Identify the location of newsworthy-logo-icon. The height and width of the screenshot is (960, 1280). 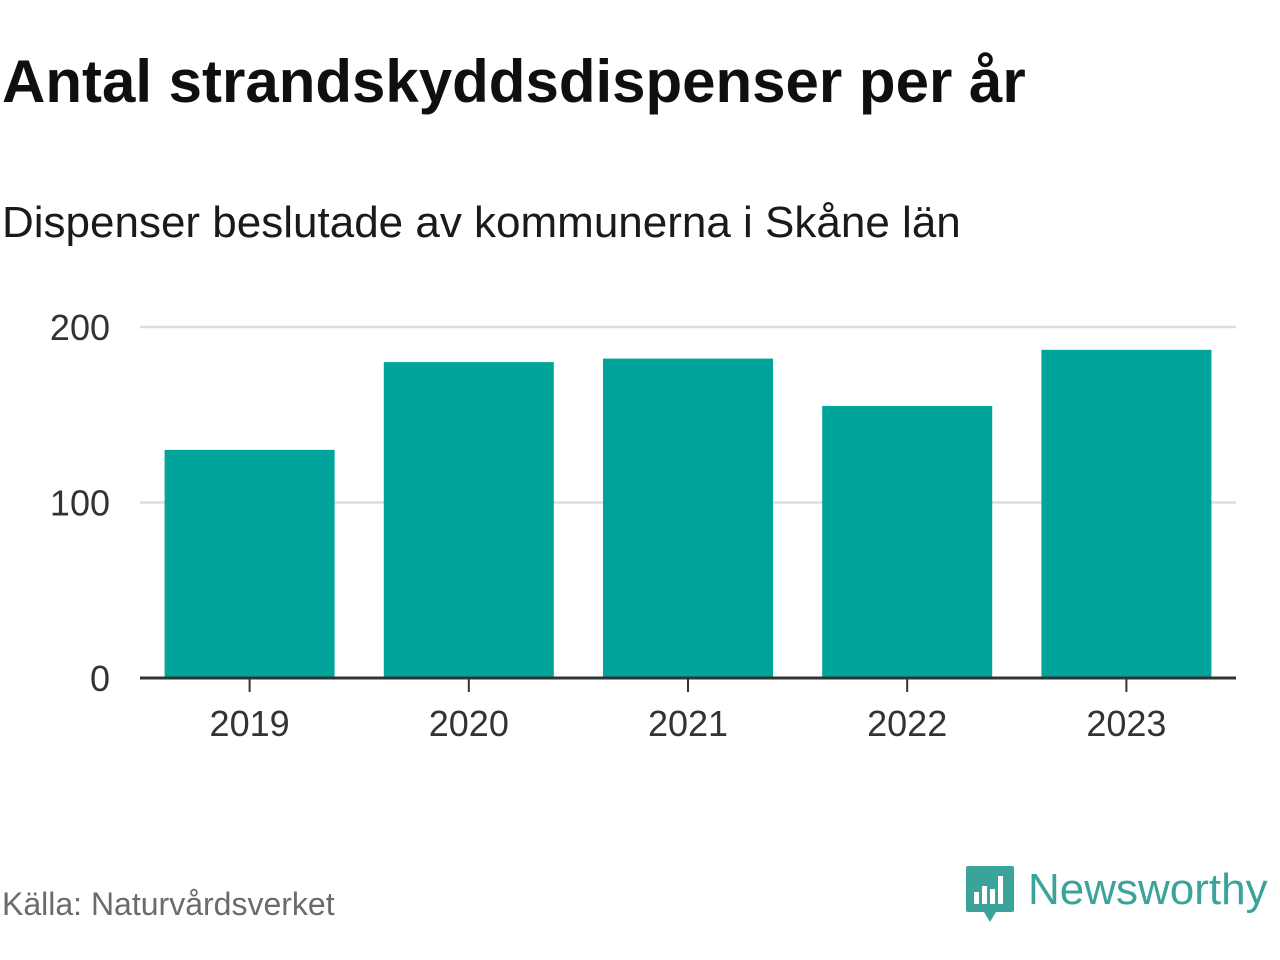
(990, 894).